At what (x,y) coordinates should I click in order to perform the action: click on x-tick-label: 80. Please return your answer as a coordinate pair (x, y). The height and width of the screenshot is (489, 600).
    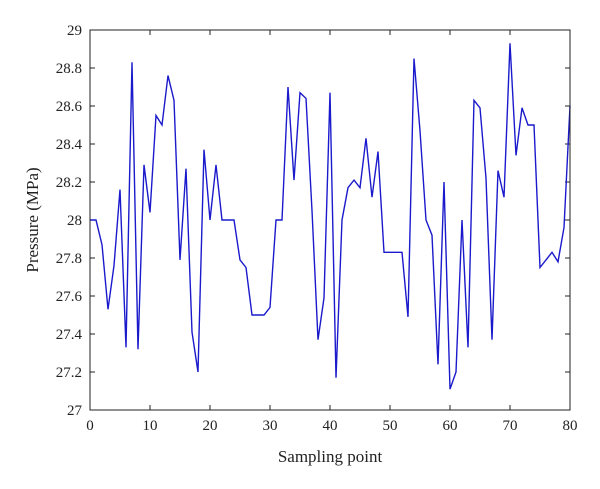
    Looking at the image, I should click on (570, 426).